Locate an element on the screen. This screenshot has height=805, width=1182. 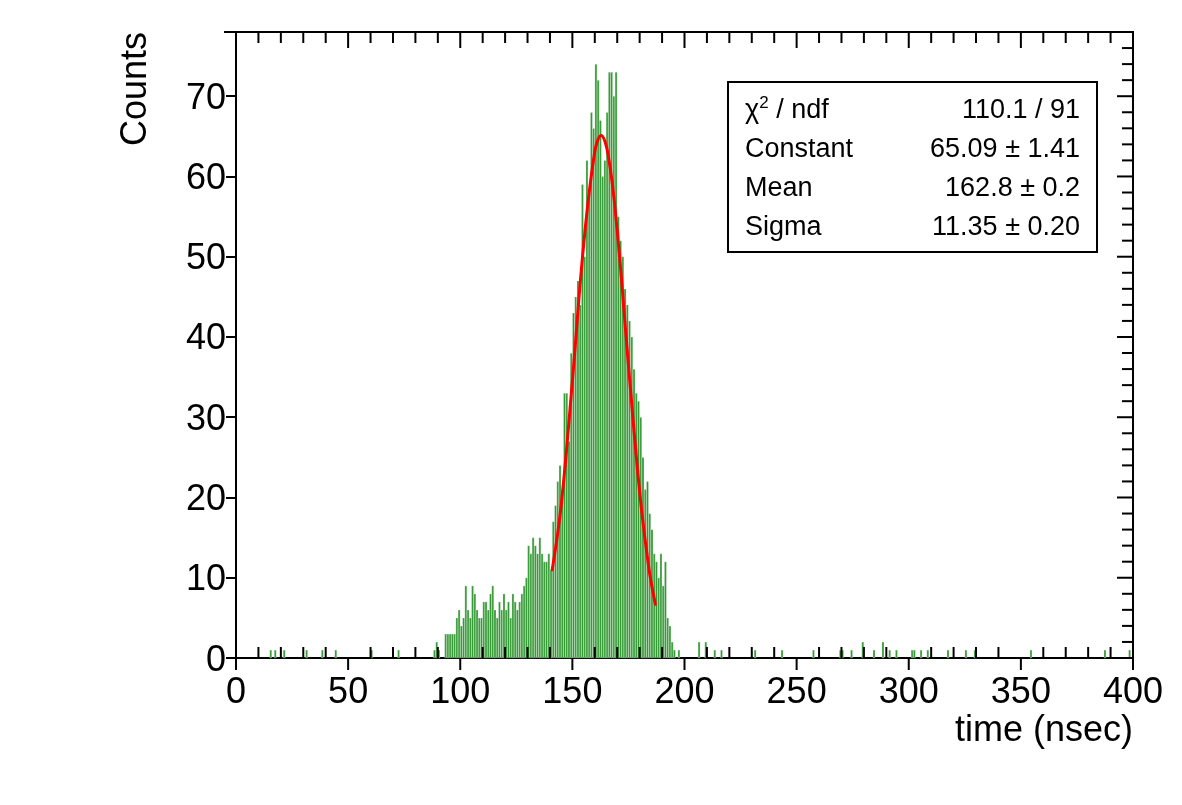
annotation: 110.1 / 91 is located at coordinates (1020, 108).